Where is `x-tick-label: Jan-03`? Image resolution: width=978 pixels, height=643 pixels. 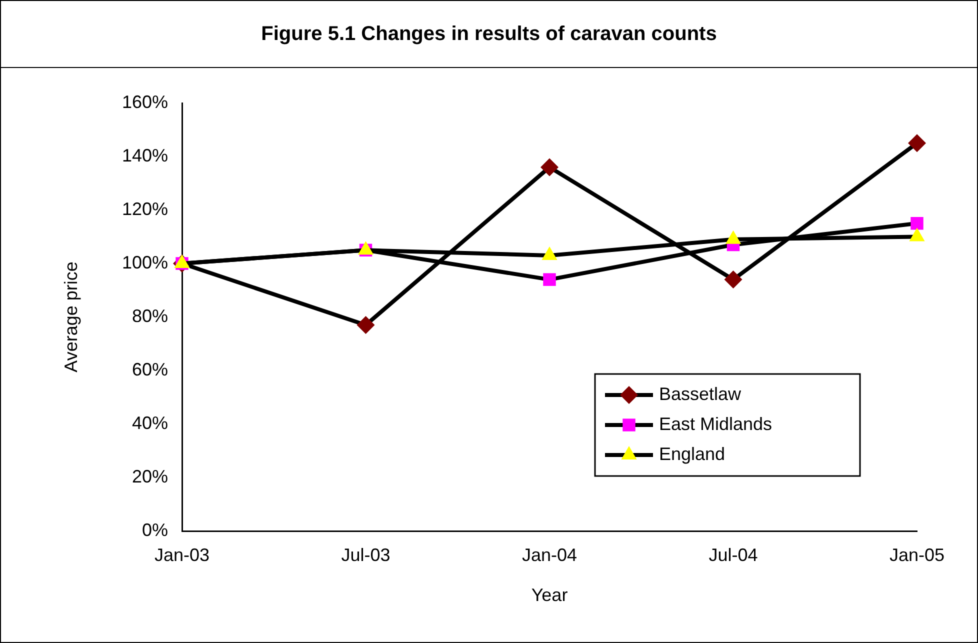 x-tick-label: Jan-03 is located at coordinates (182, 554).